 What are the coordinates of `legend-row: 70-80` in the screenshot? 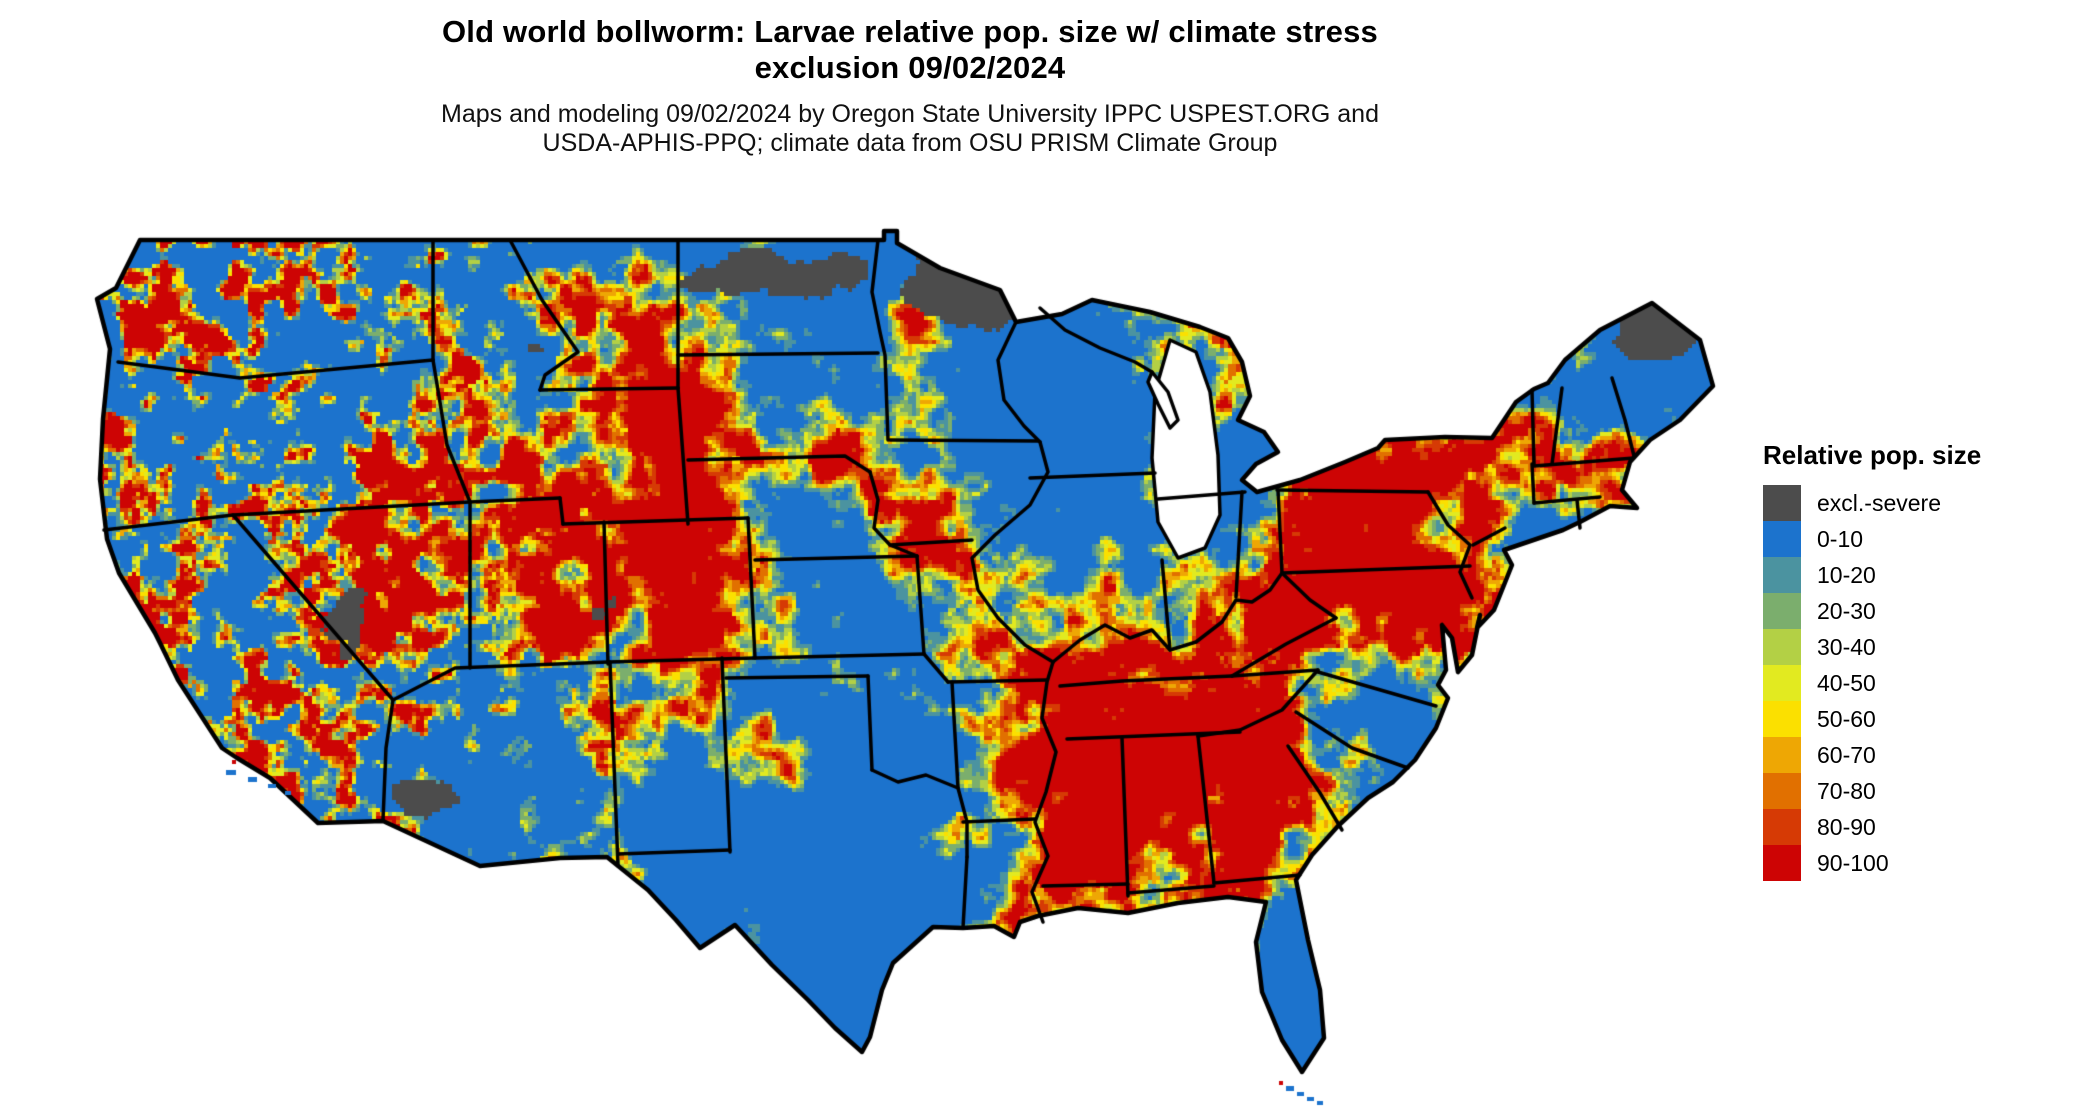 It's located at (1928, 791).